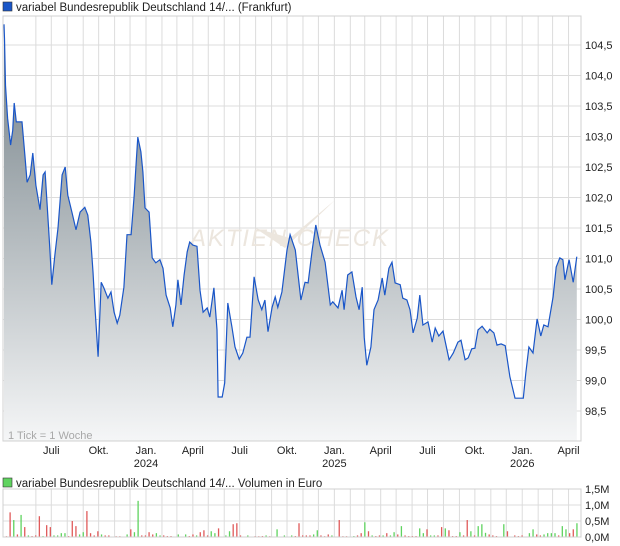 The height and width of the screenshot is (546, 620). What do you see at coordinates (597, 522) in the screenshot?
I see `volume-y-tick-label: 0,5M` at bounding box center [597, 522].